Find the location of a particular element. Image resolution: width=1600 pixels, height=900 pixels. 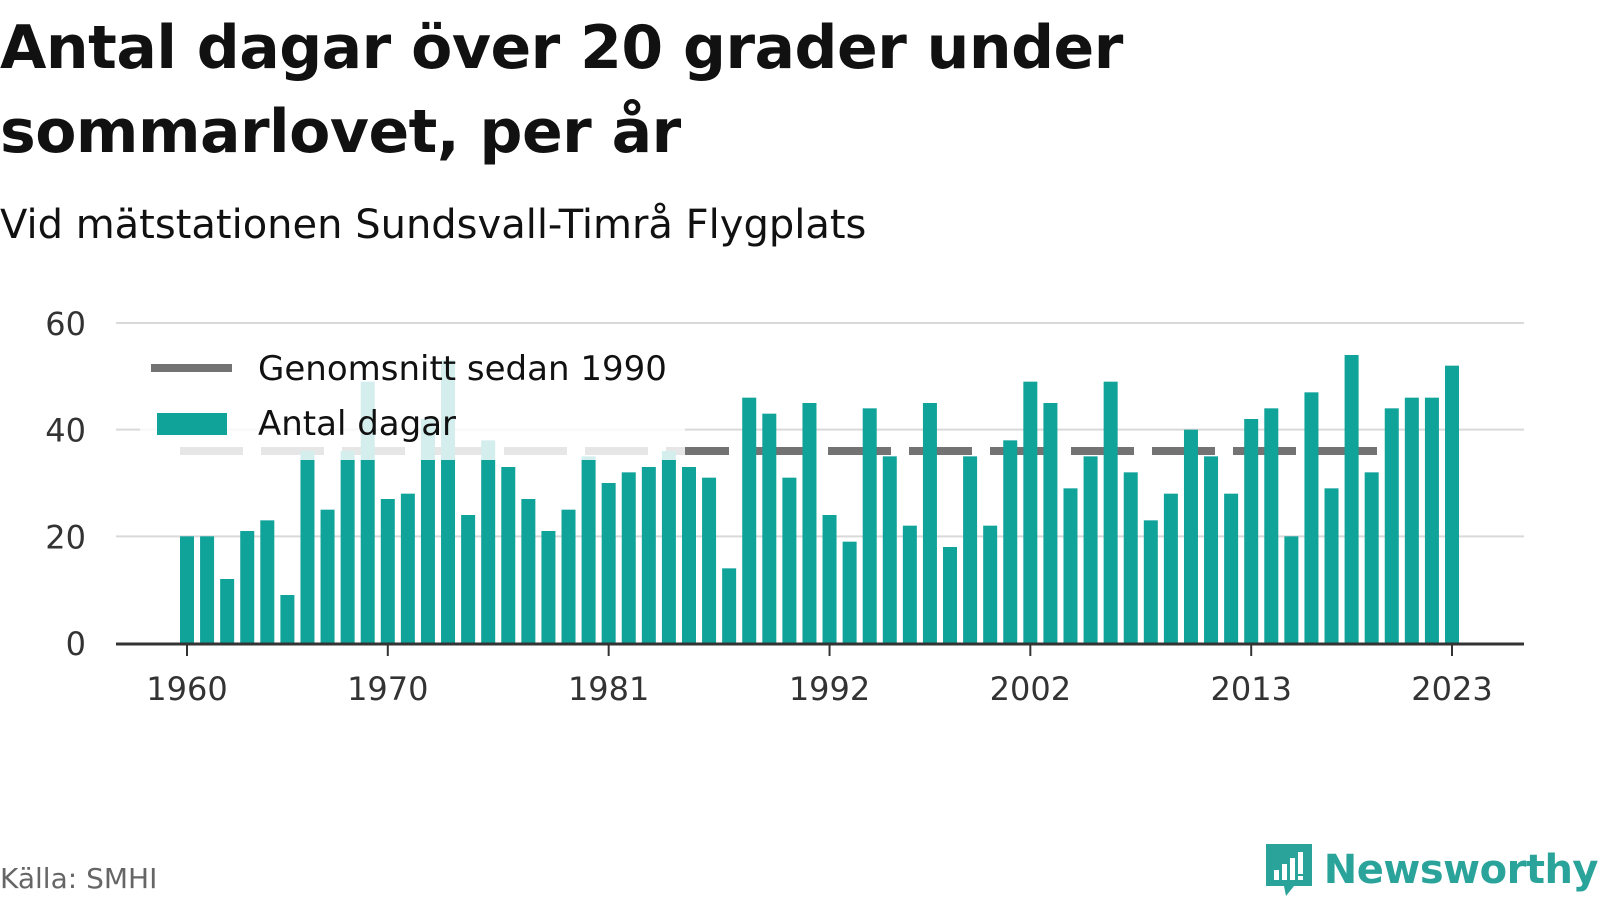

bar-2022 is located at coordinates (1431, 520).